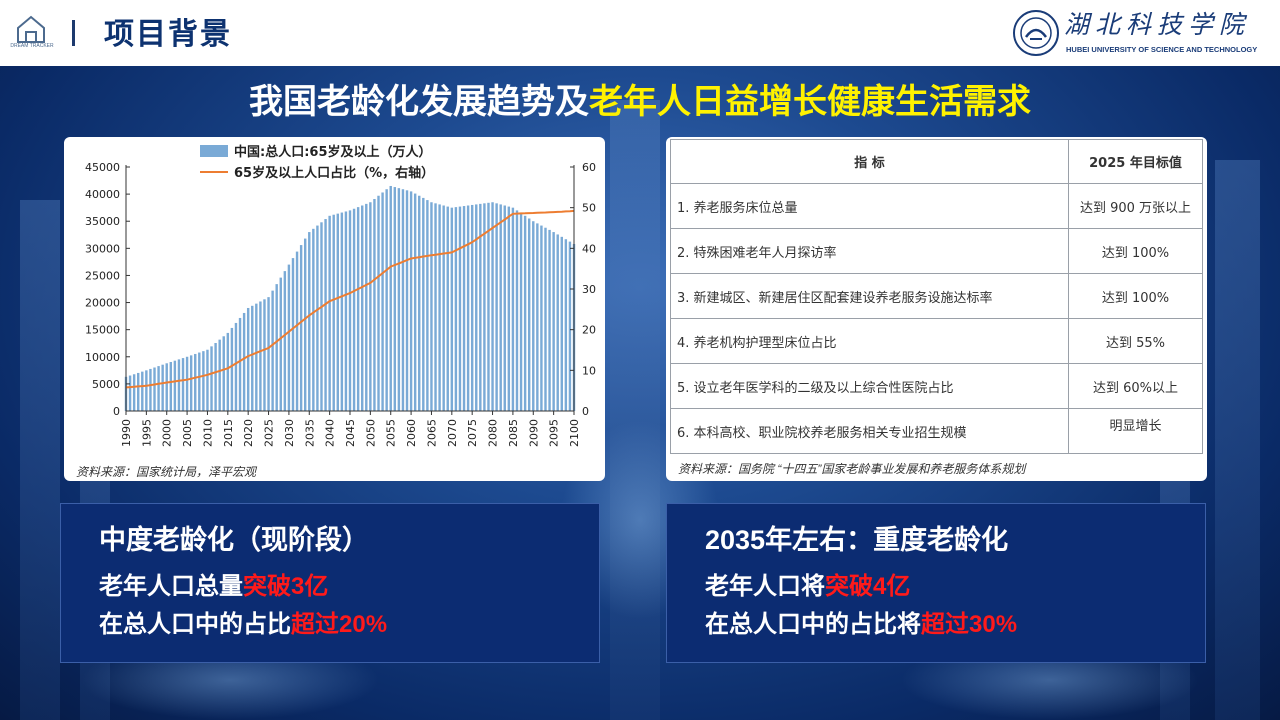 The height and width of the screenshot is (720, 1280). Describe the element at coordinates (116, 411) in the screenshot. I see `y-tick-label-left: 0` at that location.